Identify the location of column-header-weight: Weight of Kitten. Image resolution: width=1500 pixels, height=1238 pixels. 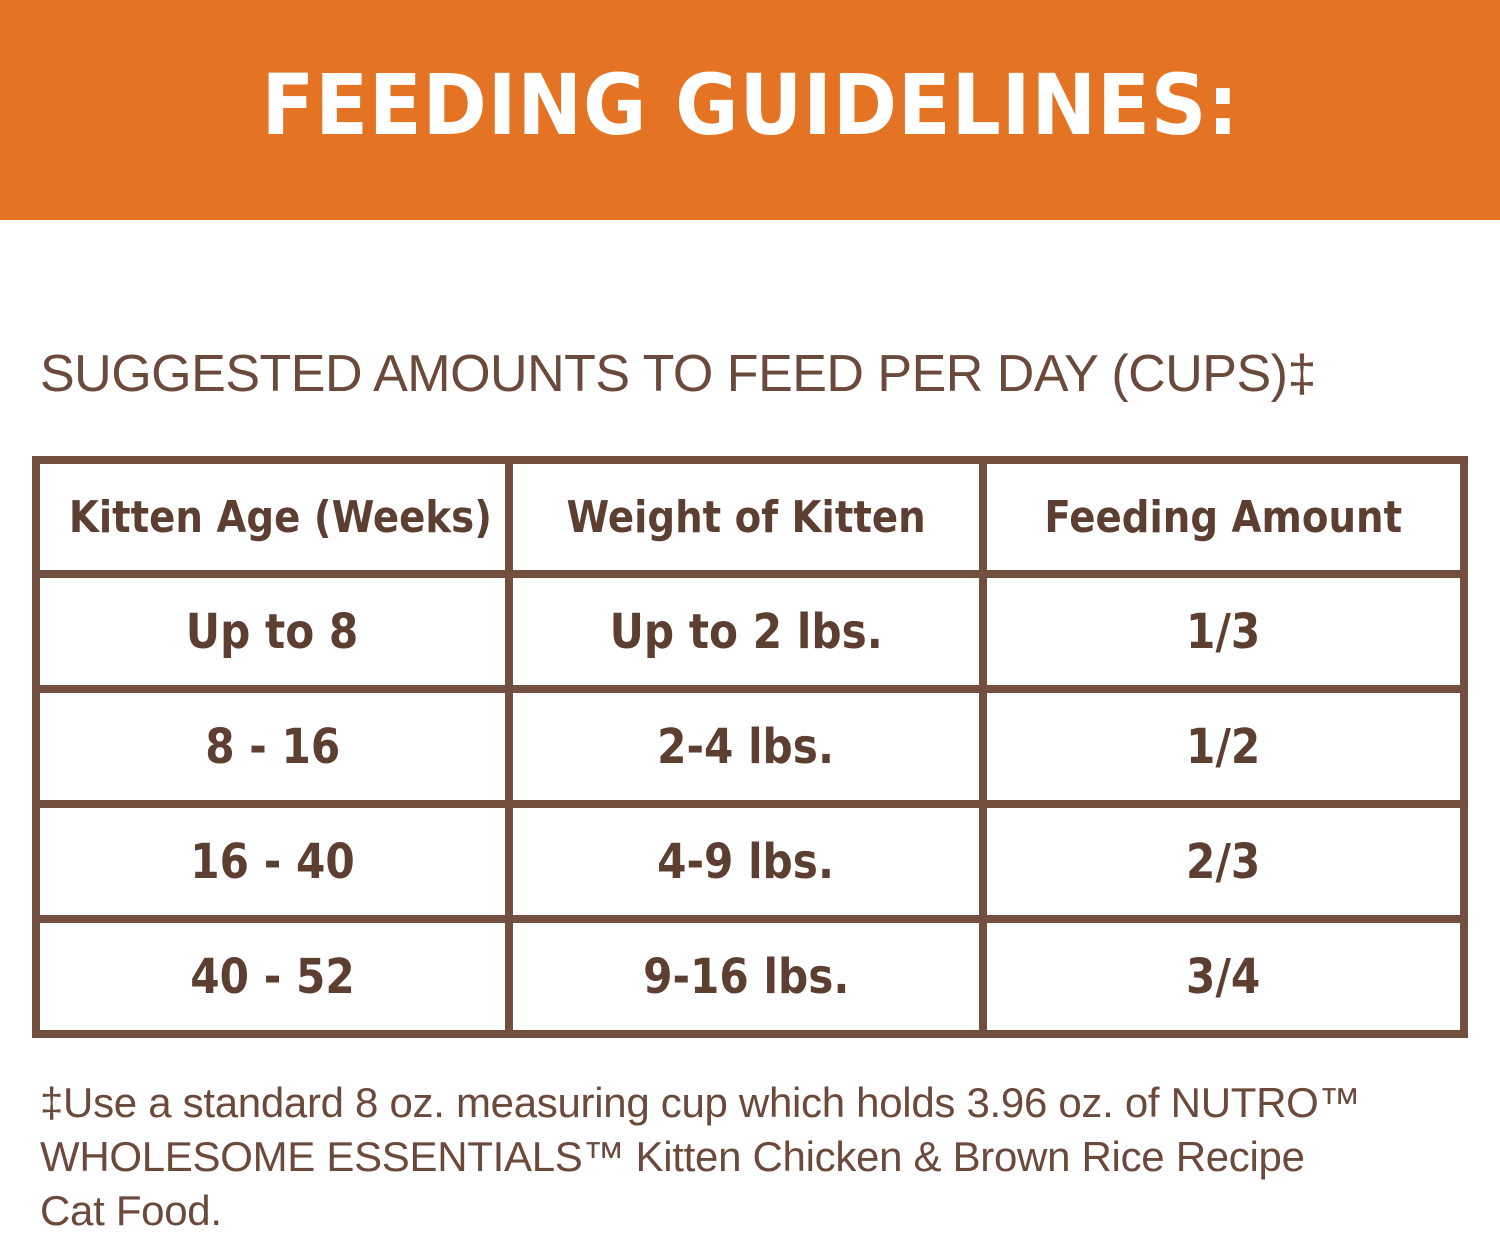
(746, 517).